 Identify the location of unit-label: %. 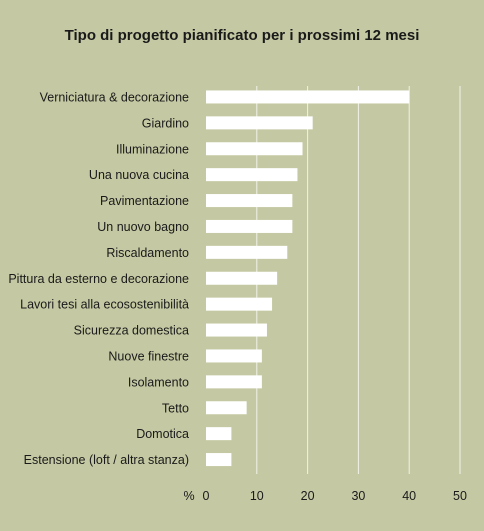
(188, 496).